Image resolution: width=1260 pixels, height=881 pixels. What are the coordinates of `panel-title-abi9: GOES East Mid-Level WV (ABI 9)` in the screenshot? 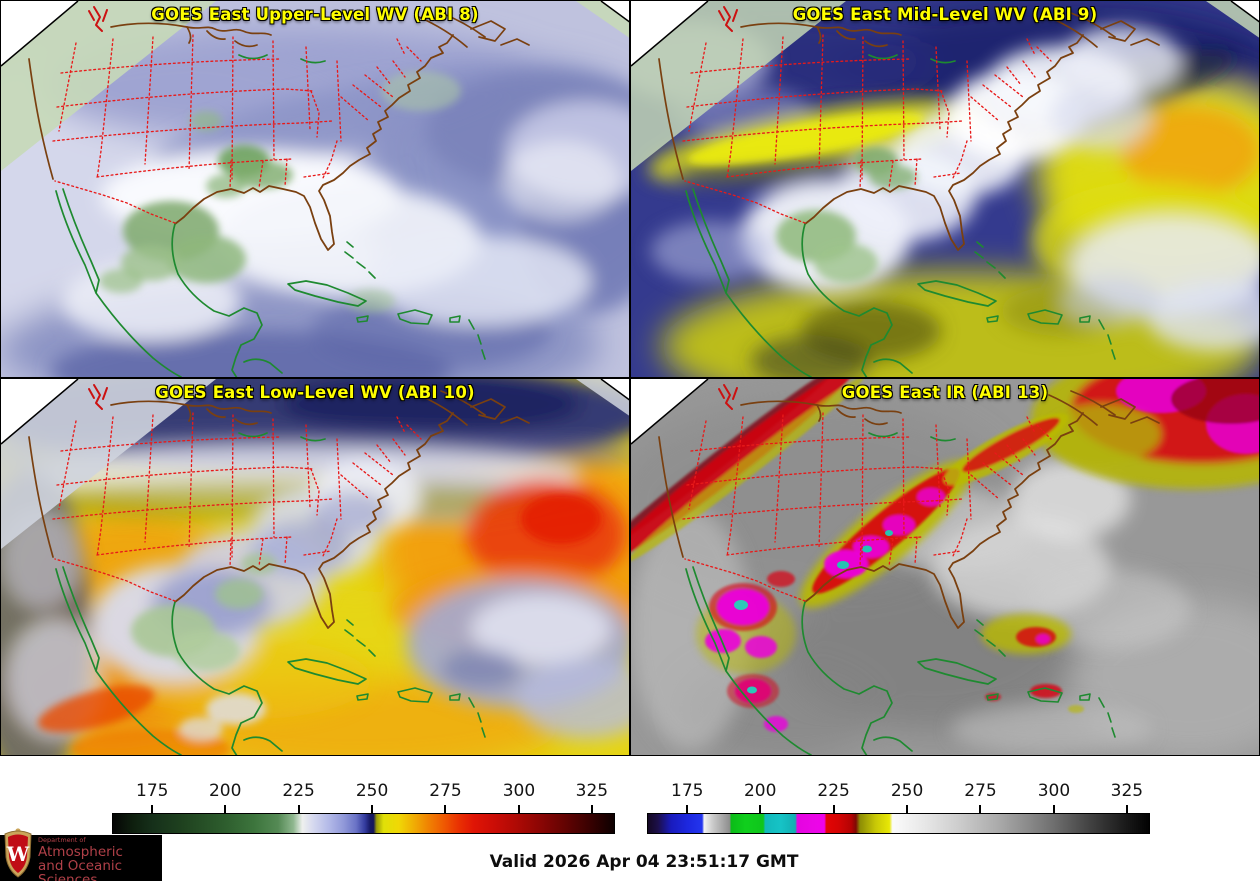 It's located at (945, 14).